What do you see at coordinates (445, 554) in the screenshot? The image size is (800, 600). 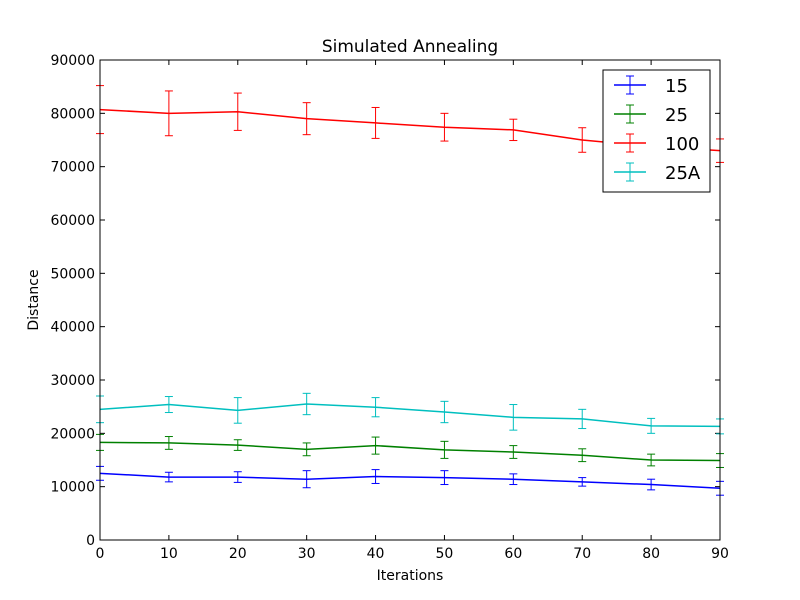 I see `x-tick-label: 50` at bounding box center [445, 554].